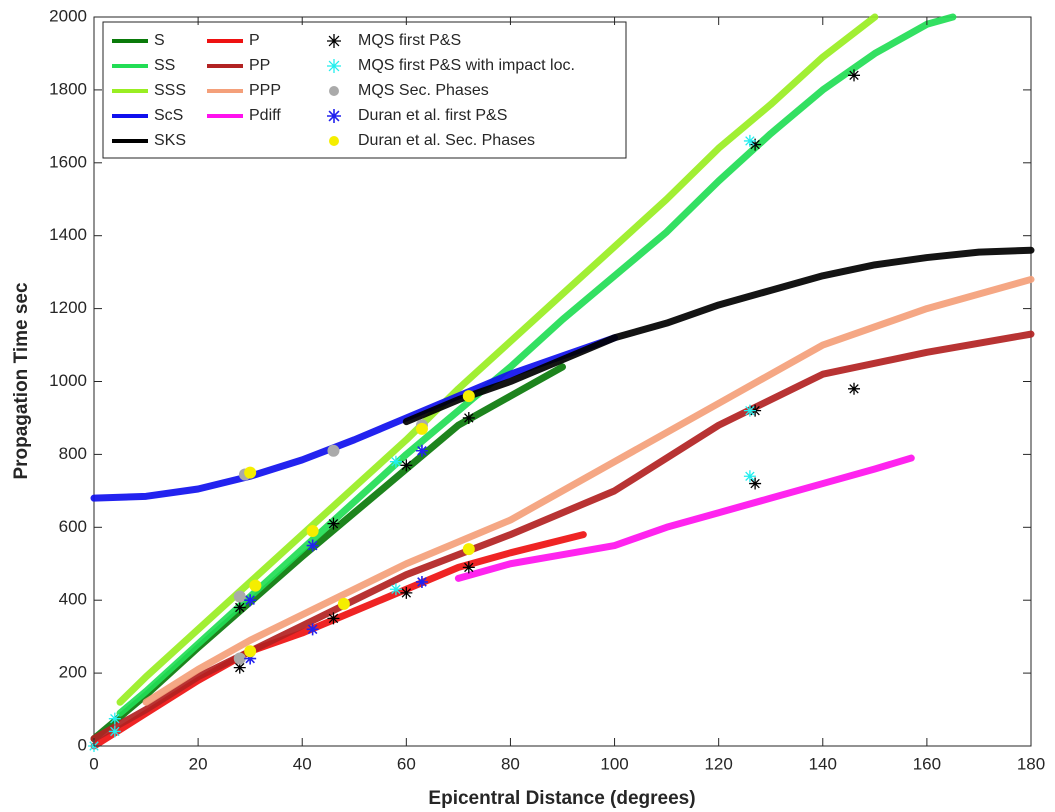  I want to click on y-tick-label: 1600, so click(68, 161).